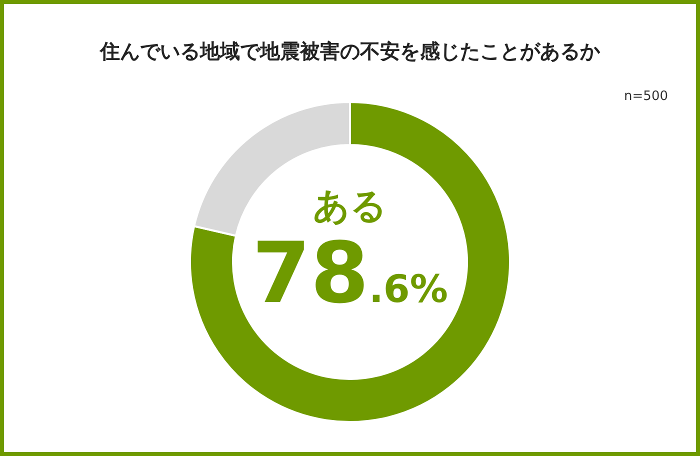 The height and width of the screenshot is (456, 700). I want to click on data-label: 78.6%, so click(350, 273).